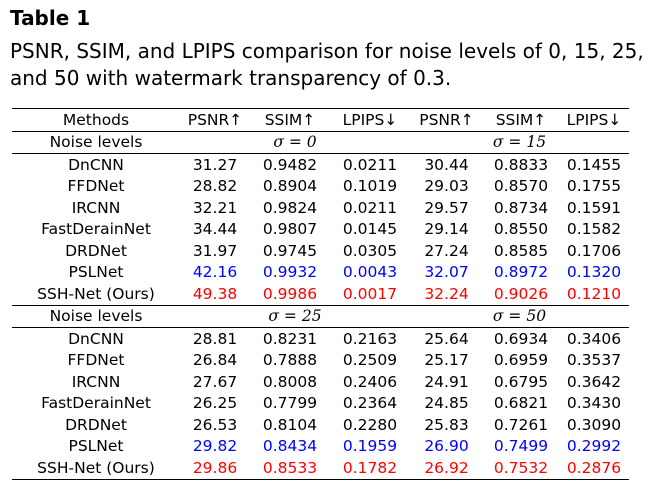 The width and height of the screenshot is (653, 486). I want to click on value-cell: 0.8833, so click(521, 164).